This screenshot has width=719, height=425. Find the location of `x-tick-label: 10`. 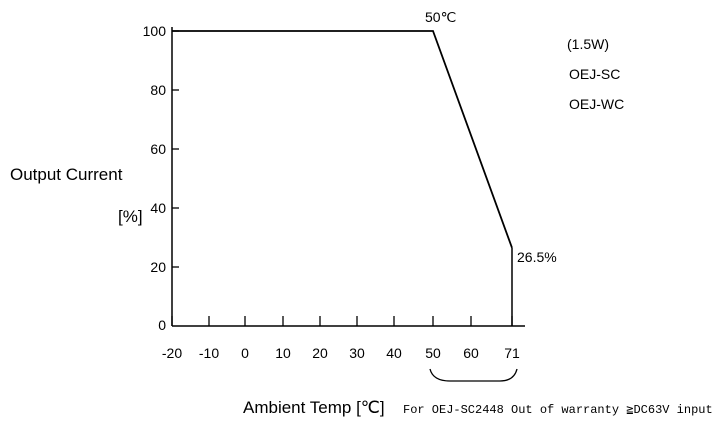

x-tick-label: 10 is located at coordinates (283, 353).